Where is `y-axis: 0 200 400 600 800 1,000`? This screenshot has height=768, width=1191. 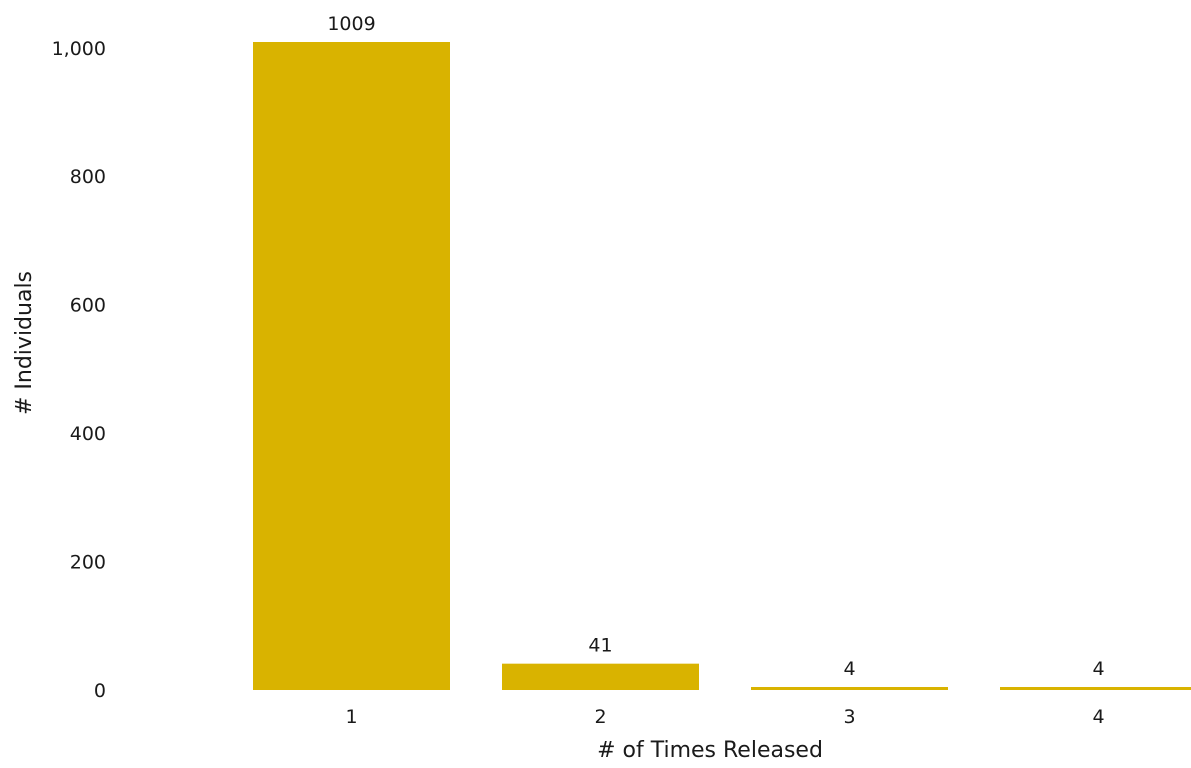
y-axis: 0 200 400 600 800 1,000 is located at coordinates (79, 370).